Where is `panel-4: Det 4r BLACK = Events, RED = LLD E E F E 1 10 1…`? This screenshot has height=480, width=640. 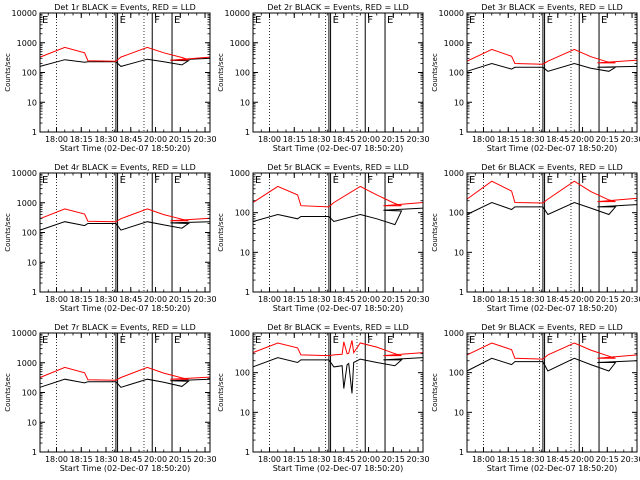
panel-4: Det 4r BLACK = Events, RED = LLD E E F E 1 10 1… is located at coordinates (110, 238).